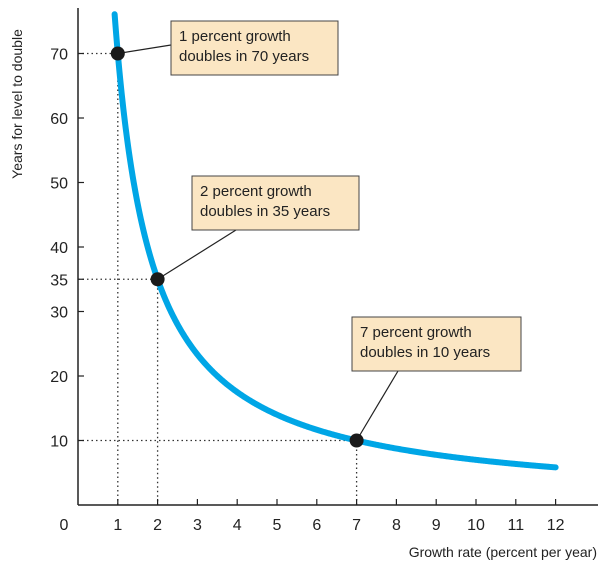  I want to click on x-tick-label: 6, so click(316, 525).